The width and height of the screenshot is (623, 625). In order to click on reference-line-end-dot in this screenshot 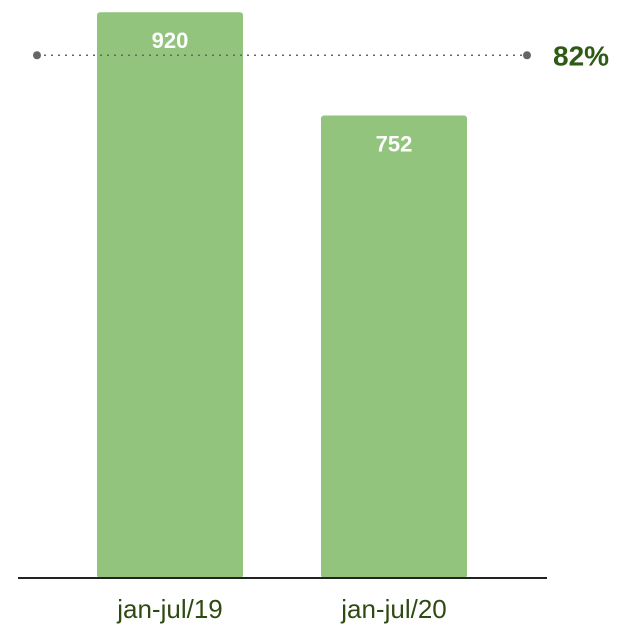, I will do `click(527, 55)`.